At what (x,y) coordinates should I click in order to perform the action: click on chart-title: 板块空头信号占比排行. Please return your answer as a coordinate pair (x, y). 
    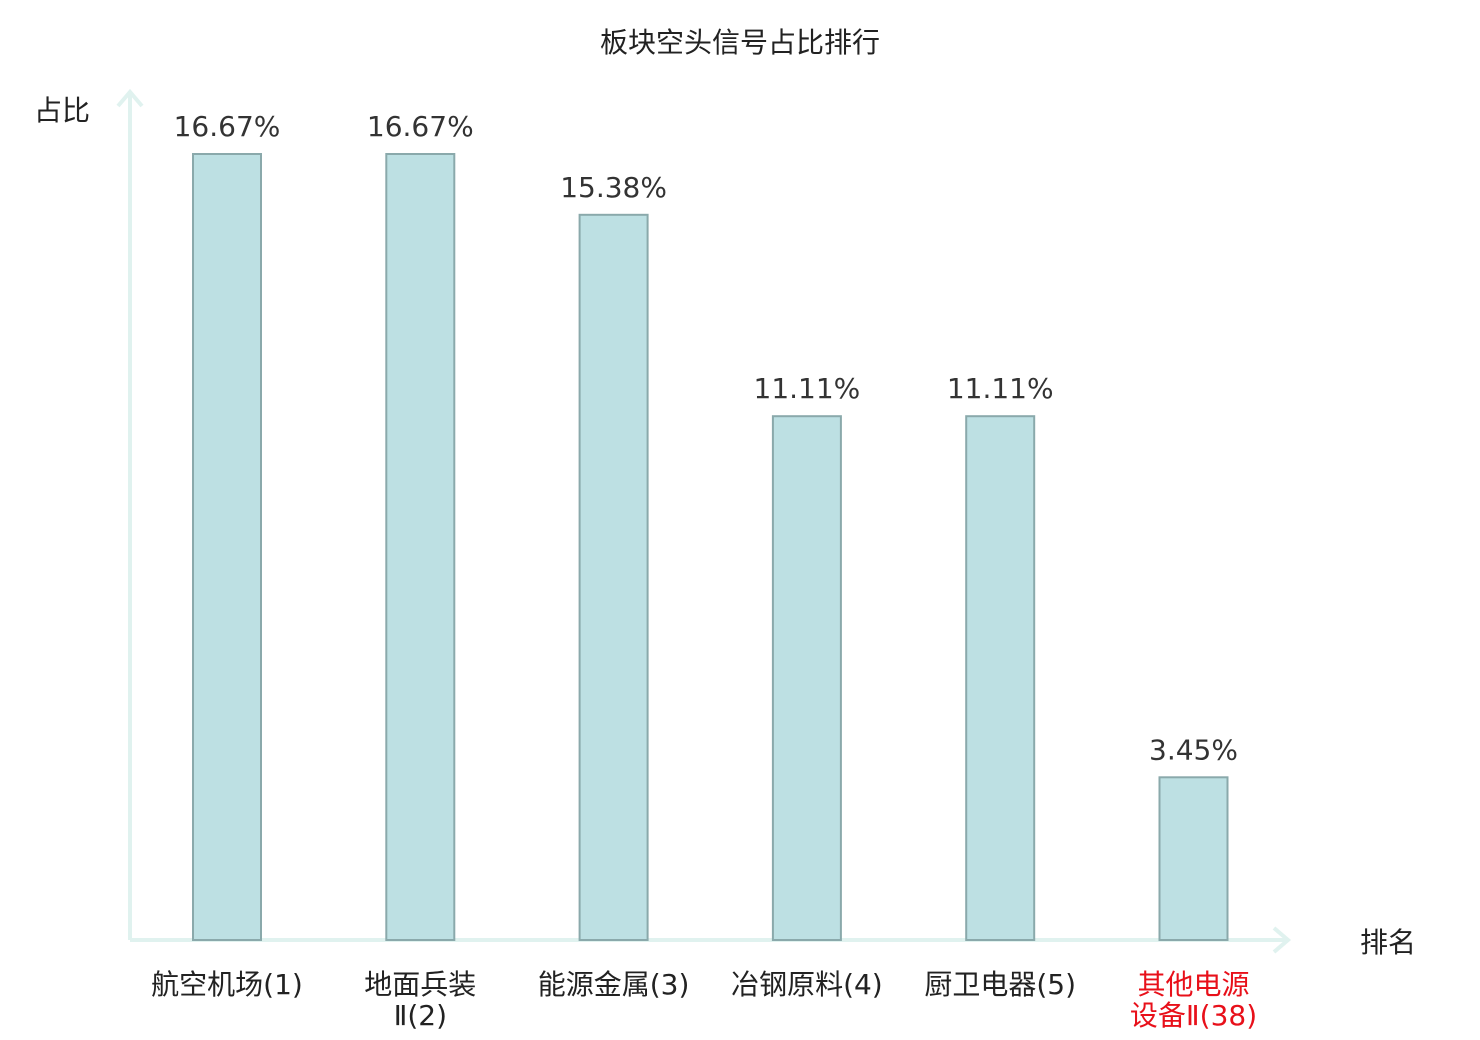
    Looking at the image, I should click on (740, 42).